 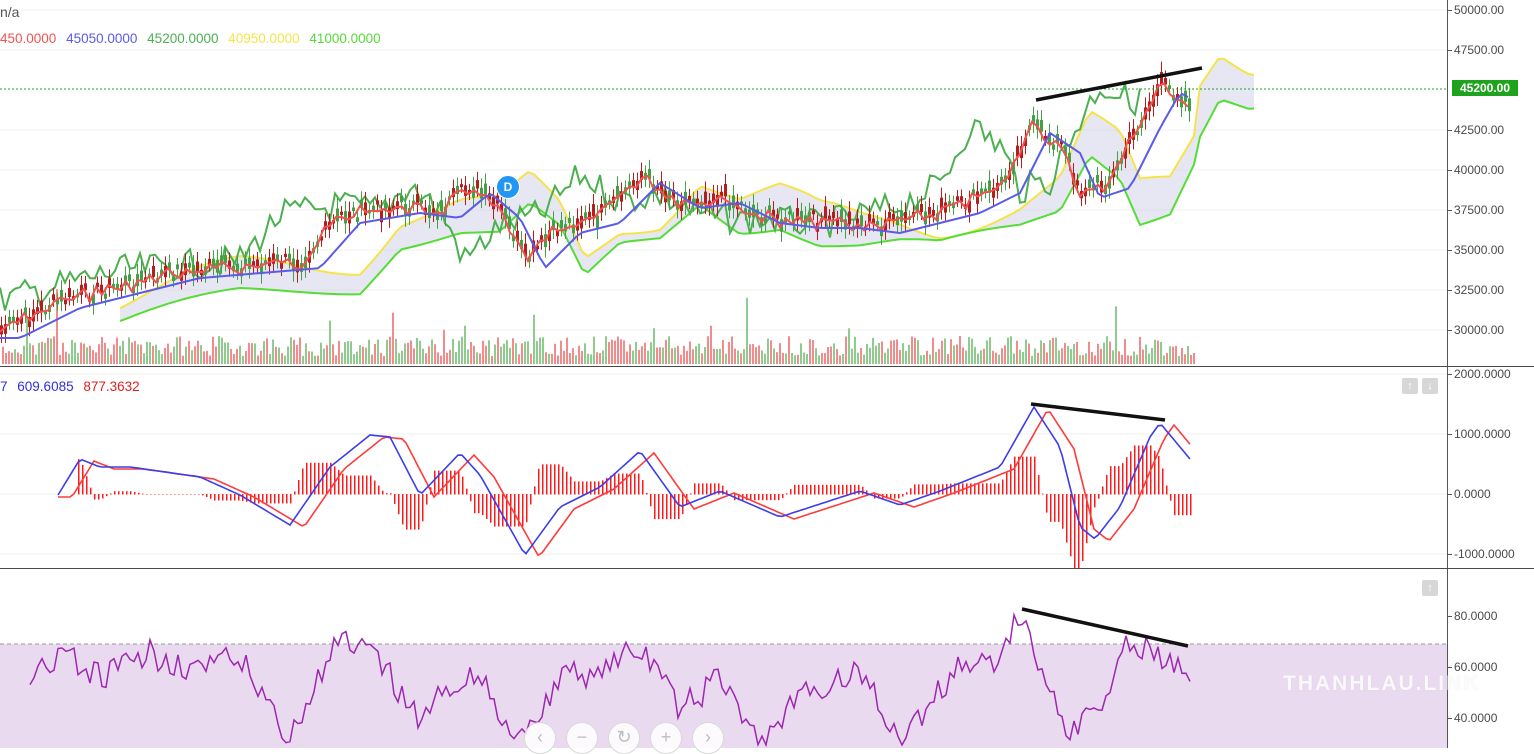 What do you see at coordinates (624, 484) in the screenshot?
I see `signal-line` at bounding box center [624, 484].